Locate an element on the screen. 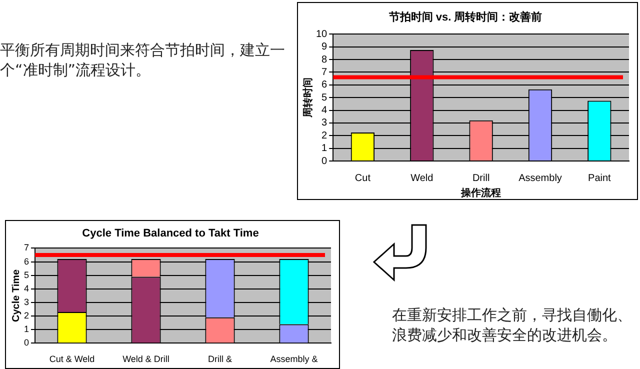 This screenshot has width=640, height=369. x-axis-title: 操作流程 is located at coordinates (481, 192).